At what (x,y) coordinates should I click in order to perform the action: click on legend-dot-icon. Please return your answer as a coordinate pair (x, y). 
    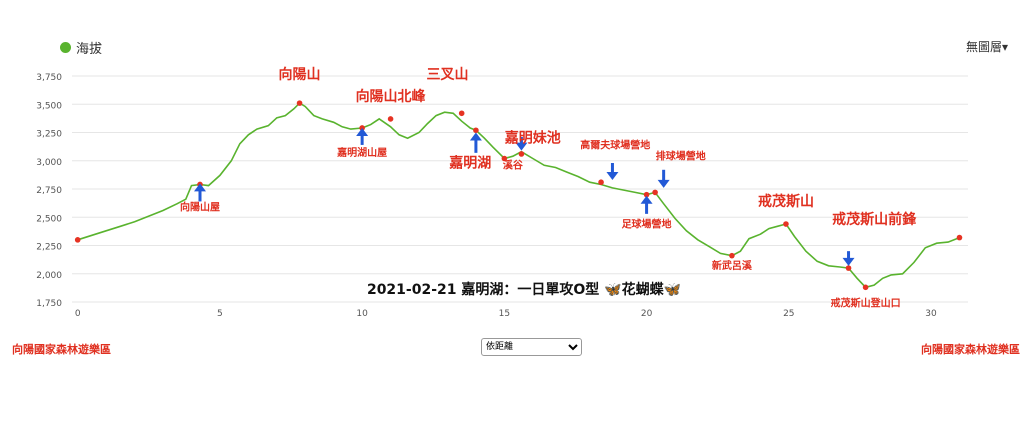
    Looking at the image, I should click on (65, 47).